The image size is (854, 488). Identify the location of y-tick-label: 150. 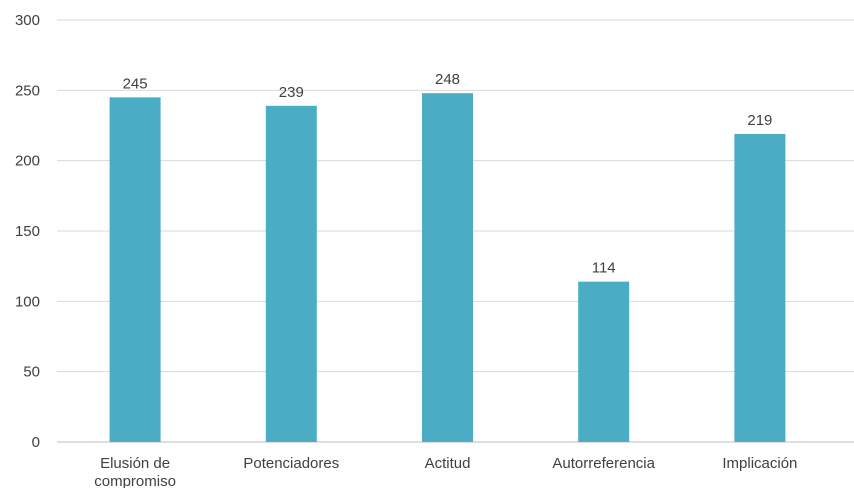
(27, 231).